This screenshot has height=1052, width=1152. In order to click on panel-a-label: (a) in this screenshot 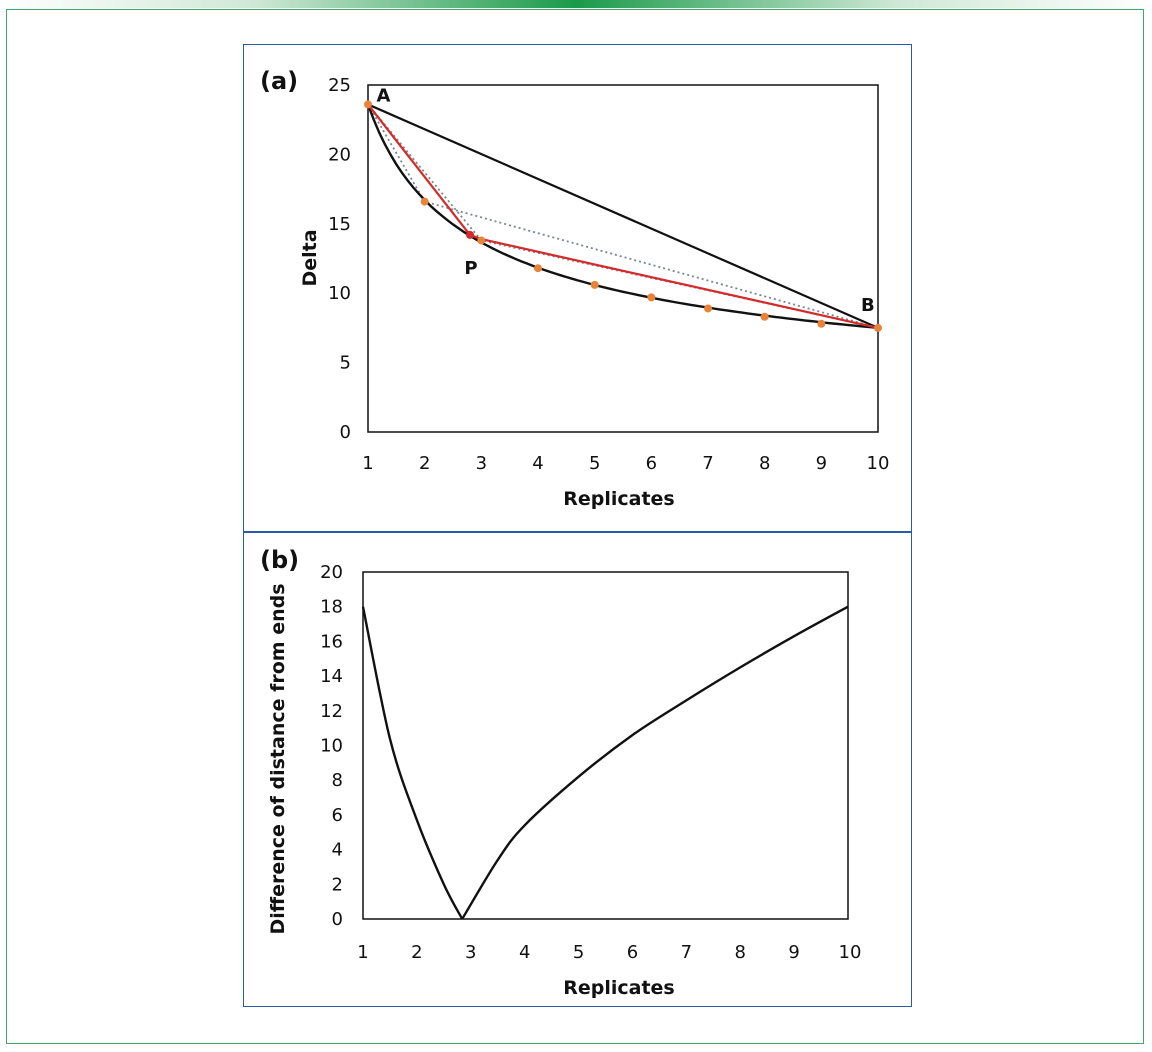, I will do `click(279, 81)`.